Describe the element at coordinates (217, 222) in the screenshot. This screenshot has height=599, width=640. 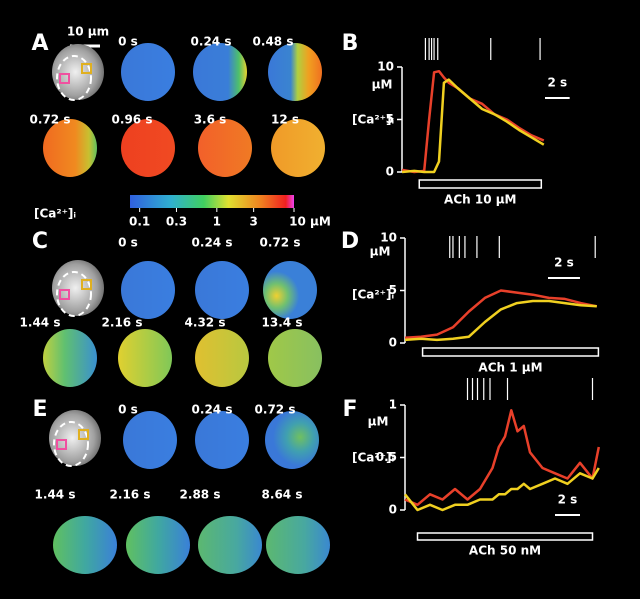
I see `colorbar-tick-label: 1` at that location.